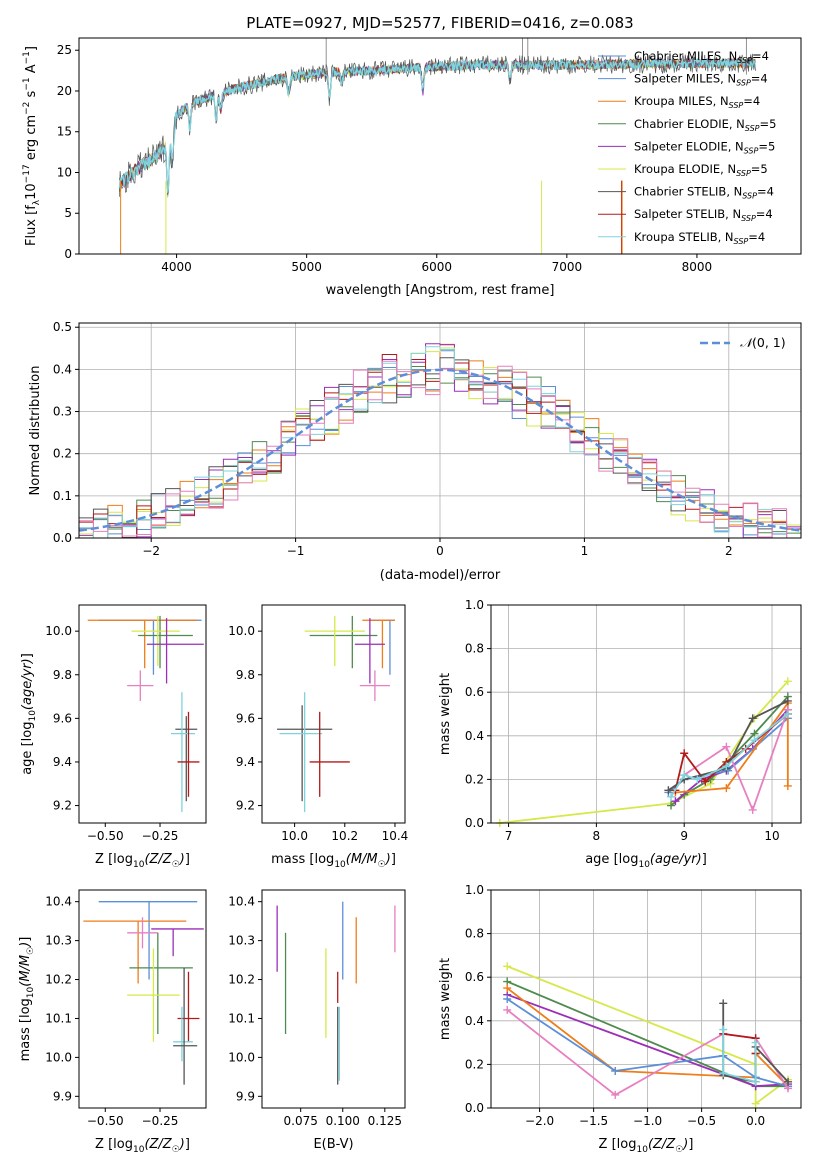  I want to click on x-tick-label: −1, so click(296, 551).